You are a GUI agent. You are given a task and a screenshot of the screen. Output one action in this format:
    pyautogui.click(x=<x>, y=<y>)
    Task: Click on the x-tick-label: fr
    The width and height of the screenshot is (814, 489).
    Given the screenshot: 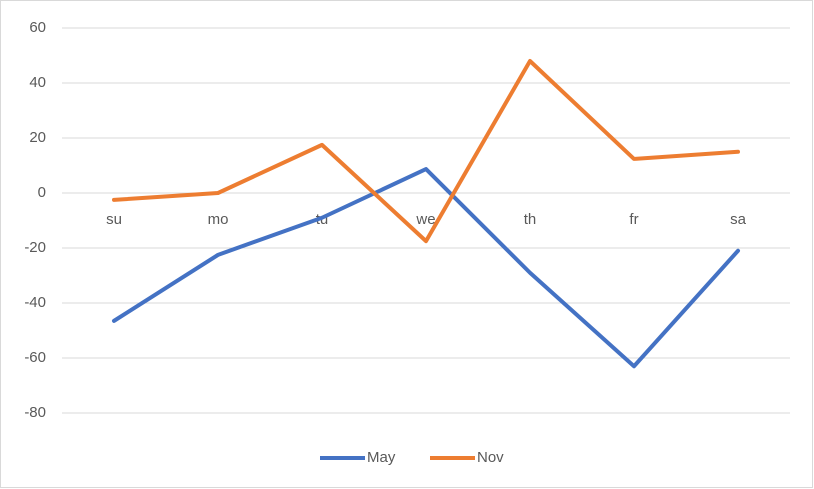 What is the action you would take?
    pyautogui.click(x=633, y=219)
    